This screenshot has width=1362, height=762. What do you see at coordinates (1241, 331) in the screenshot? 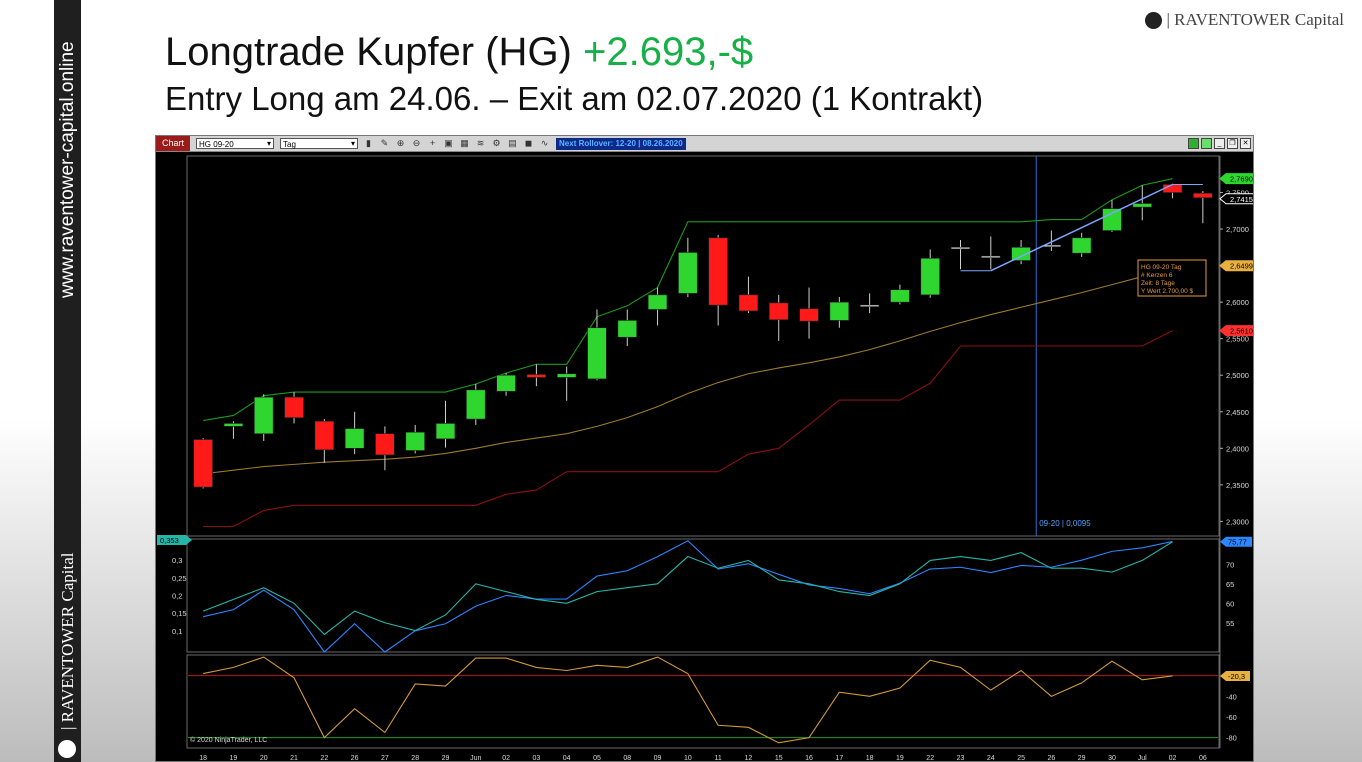
I see `price-flag-label: 2,5610` at bounding box center [1241, 331].